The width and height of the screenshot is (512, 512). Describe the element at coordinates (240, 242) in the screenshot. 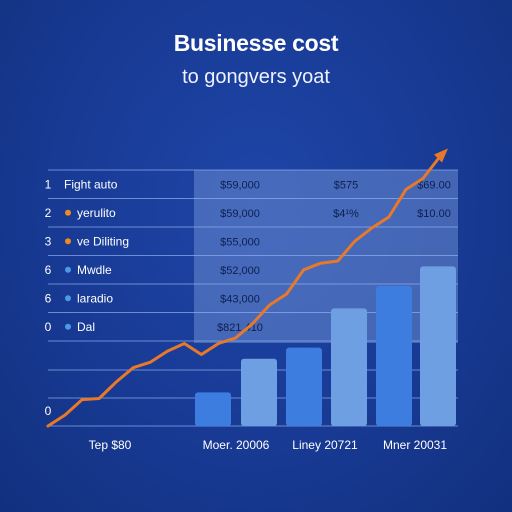

I see `table-cell: $55,000` at that location.